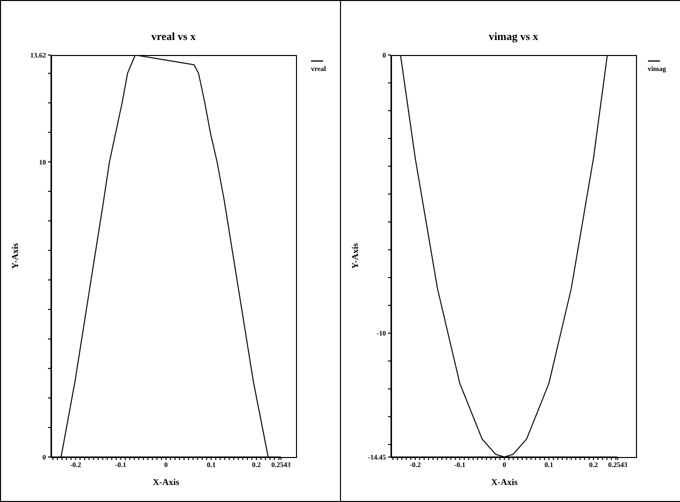 Image resolution: width=680 pixels, height=502 pixels. What do you see at coordinates (514, 37) in the screenshot?
I see `chart-title: vimag vs x` at bounding box center [514, 37].